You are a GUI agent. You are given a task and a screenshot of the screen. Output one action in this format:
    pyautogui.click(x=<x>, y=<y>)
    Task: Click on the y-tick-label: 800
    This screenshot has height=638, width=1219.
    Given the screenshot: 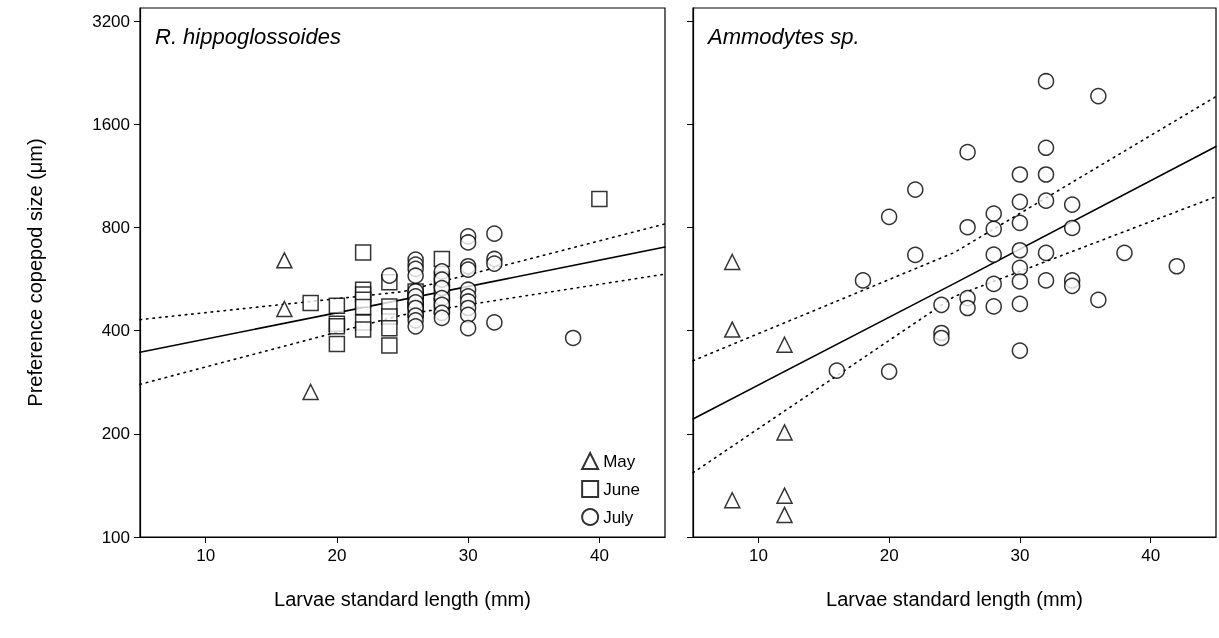 What is the action you would take?
    pyautogui.click(x=115, y=228)
    